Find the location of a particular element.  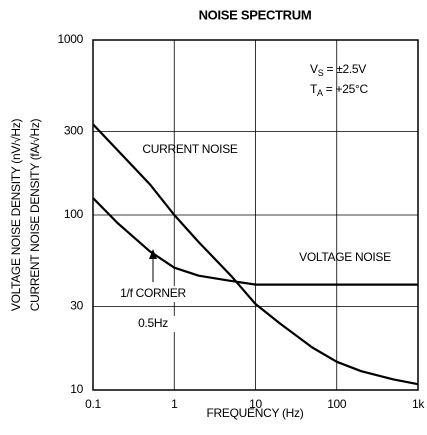

annotation: 0.5Hz is located at coordinates (153, 323).